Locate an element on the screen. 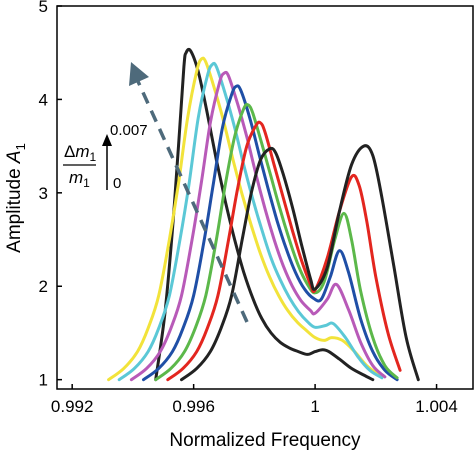 The image size is (474, 453). annotation-m-sub: 1 is located at coordinates (93, 157).